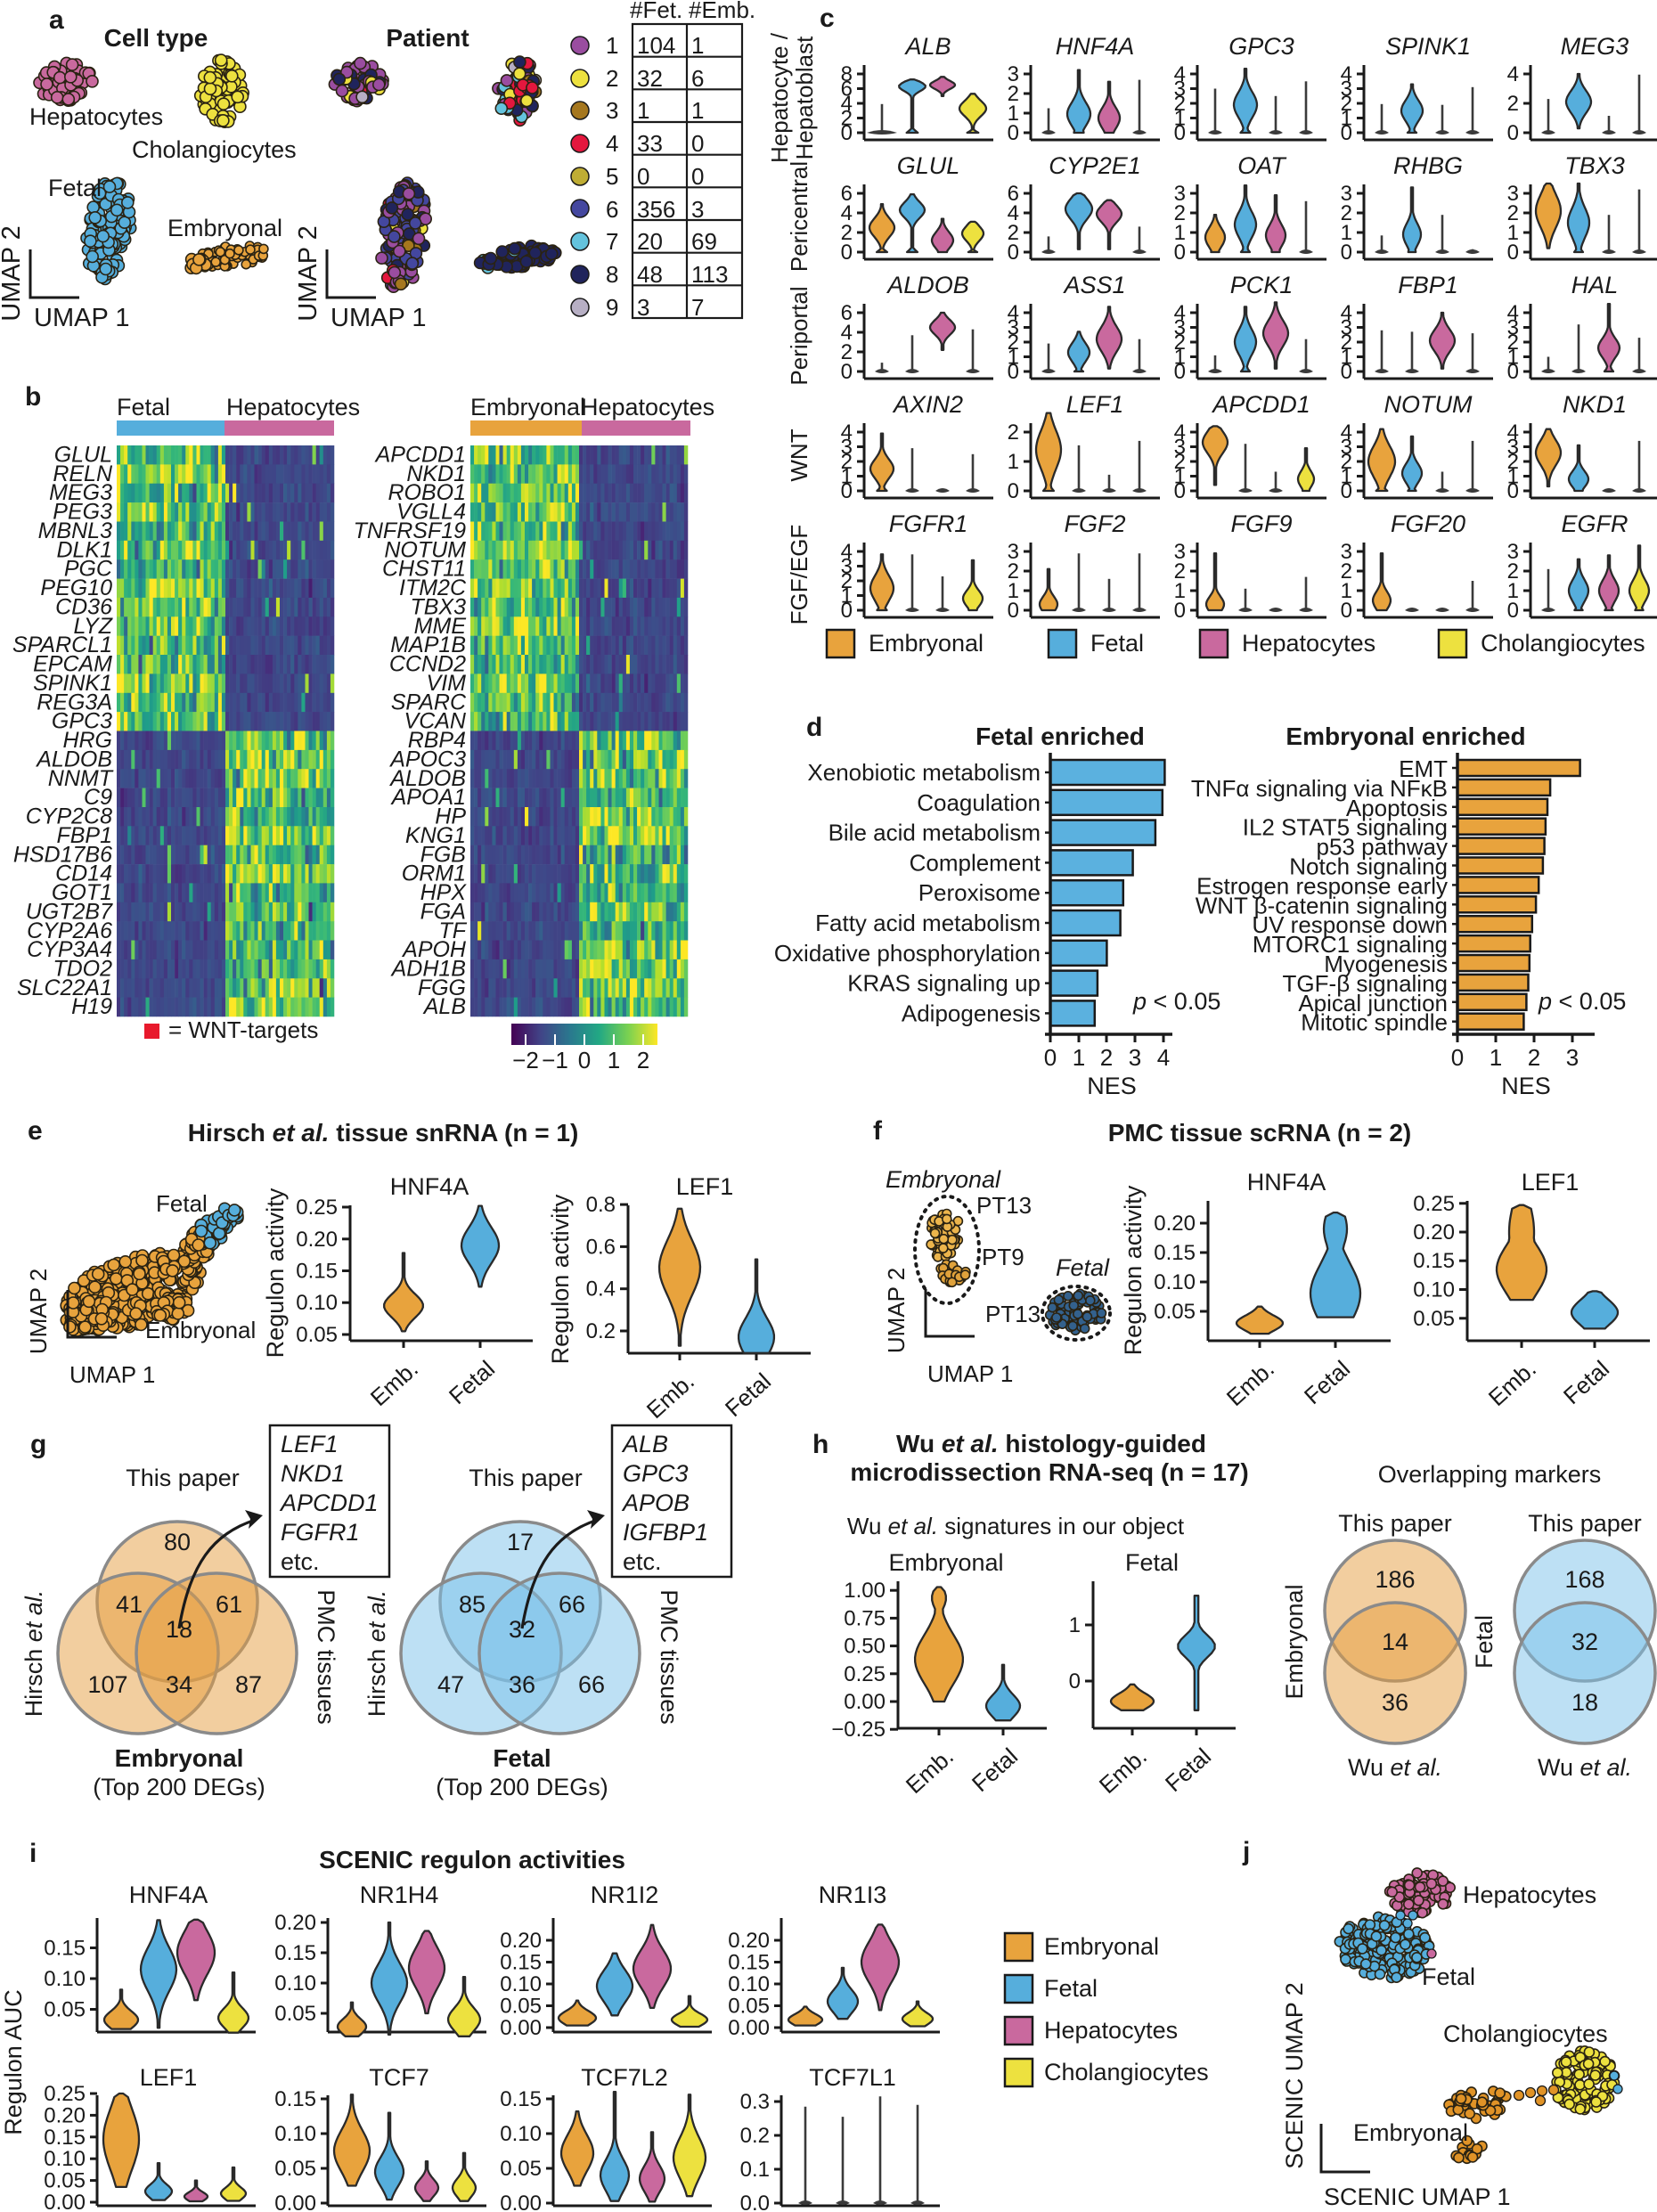 The height and width of the screenshot is (2212, 1657). Describe the element at coordinates (72, 683) in the screenshot. I see `svg-text: SPINK1` at that location.